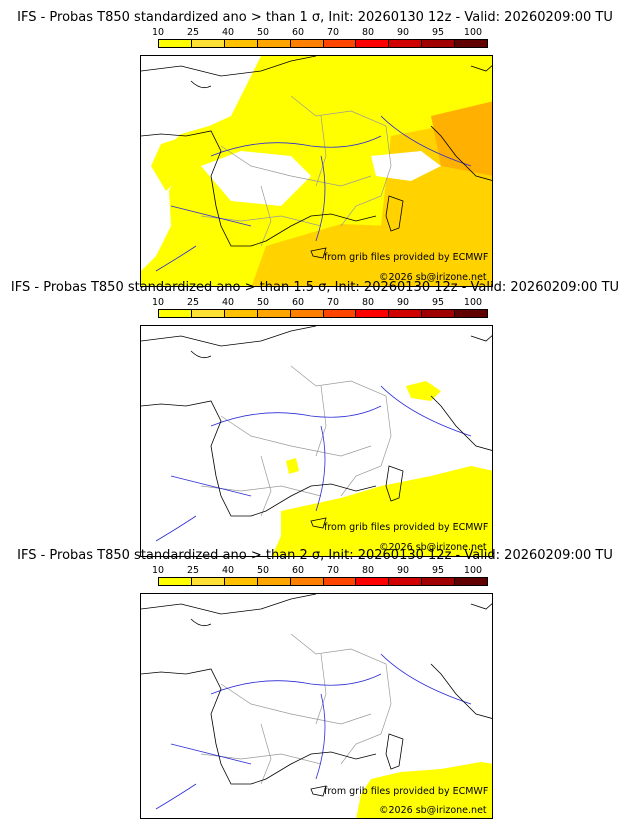 This screenshot has width=630, height=828. What do you see at coordinates (423, 391) in the screenshot?
I see `prob-area-yellow-alps` at bounding box center [423, 391].